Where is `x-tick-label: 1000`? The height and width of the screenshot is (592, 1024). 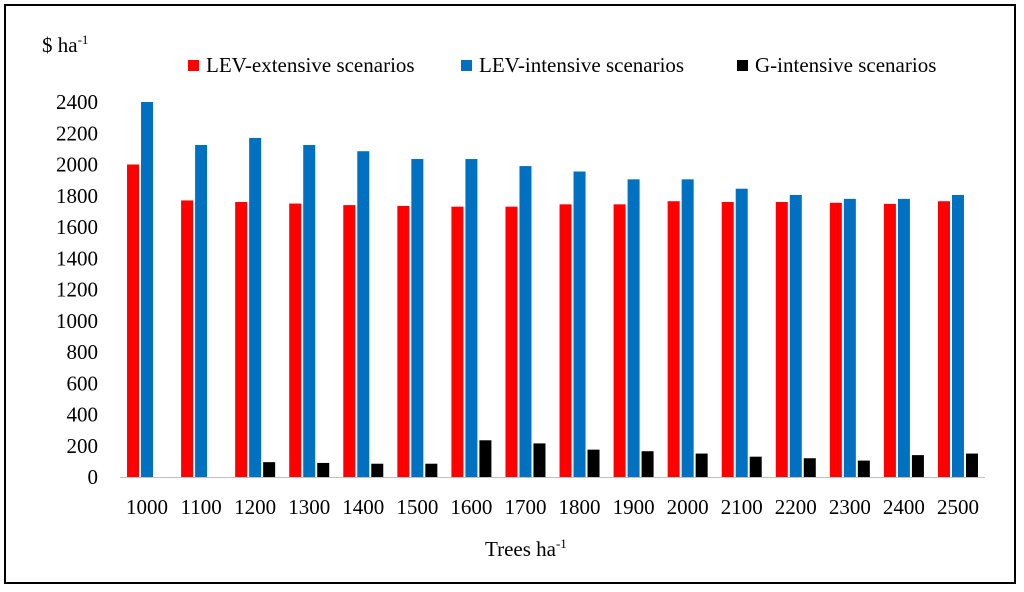 x-tick-label: 1000 is located at coordinates (147, 507).